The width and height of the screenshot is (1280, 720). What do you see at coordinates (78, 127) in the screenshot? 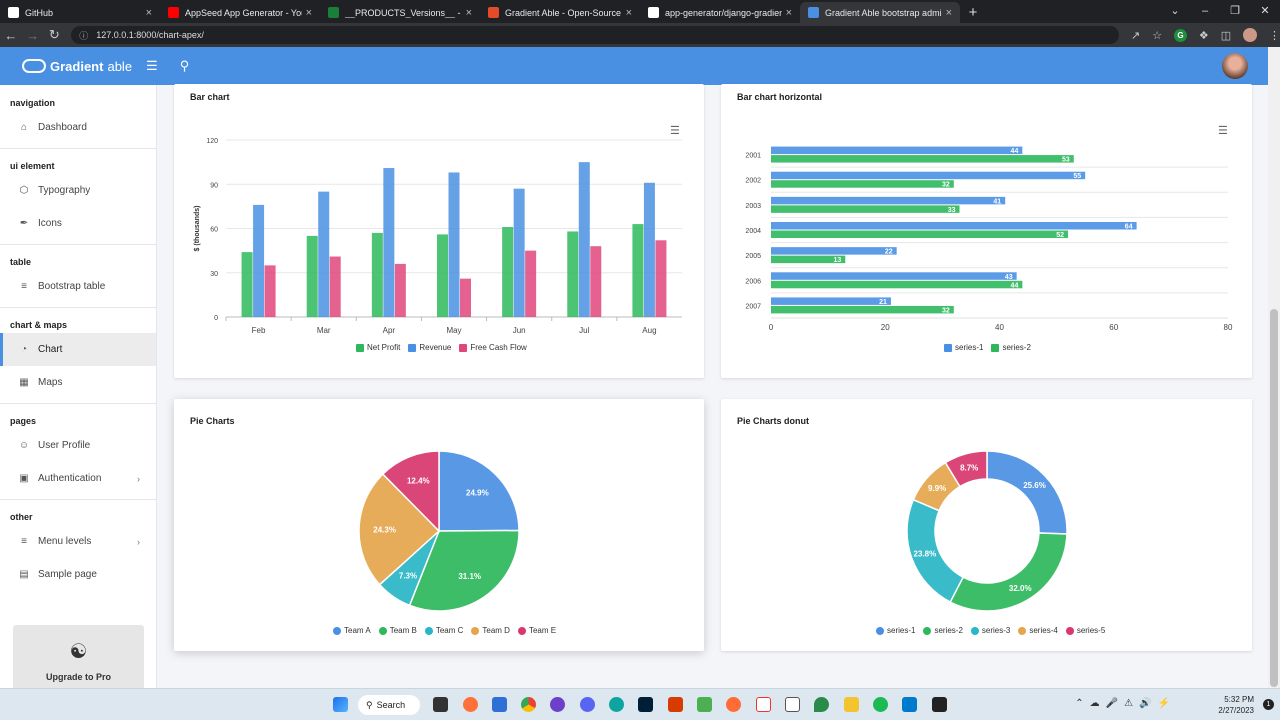
I see `sidebar-item-dashboard: ⌂ Dashboard` at bounding box center [78, 127].